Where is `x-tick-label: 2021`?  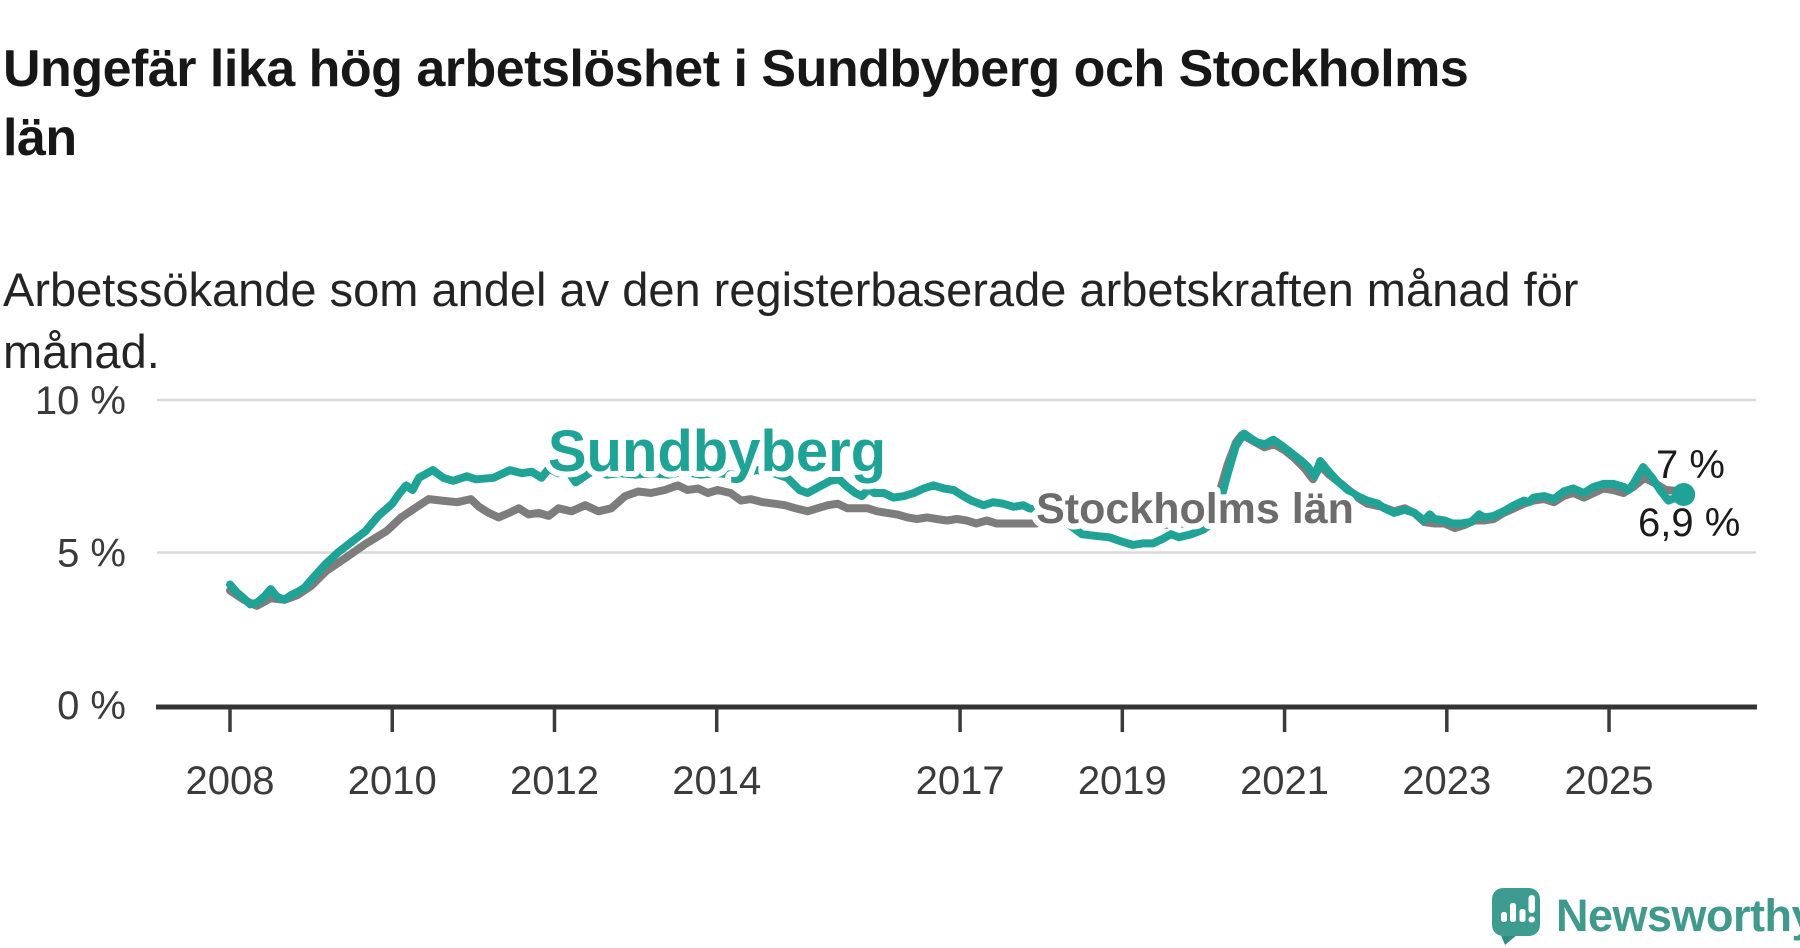
x-tick-label: 2021 is located at coordinates (1284, 781).